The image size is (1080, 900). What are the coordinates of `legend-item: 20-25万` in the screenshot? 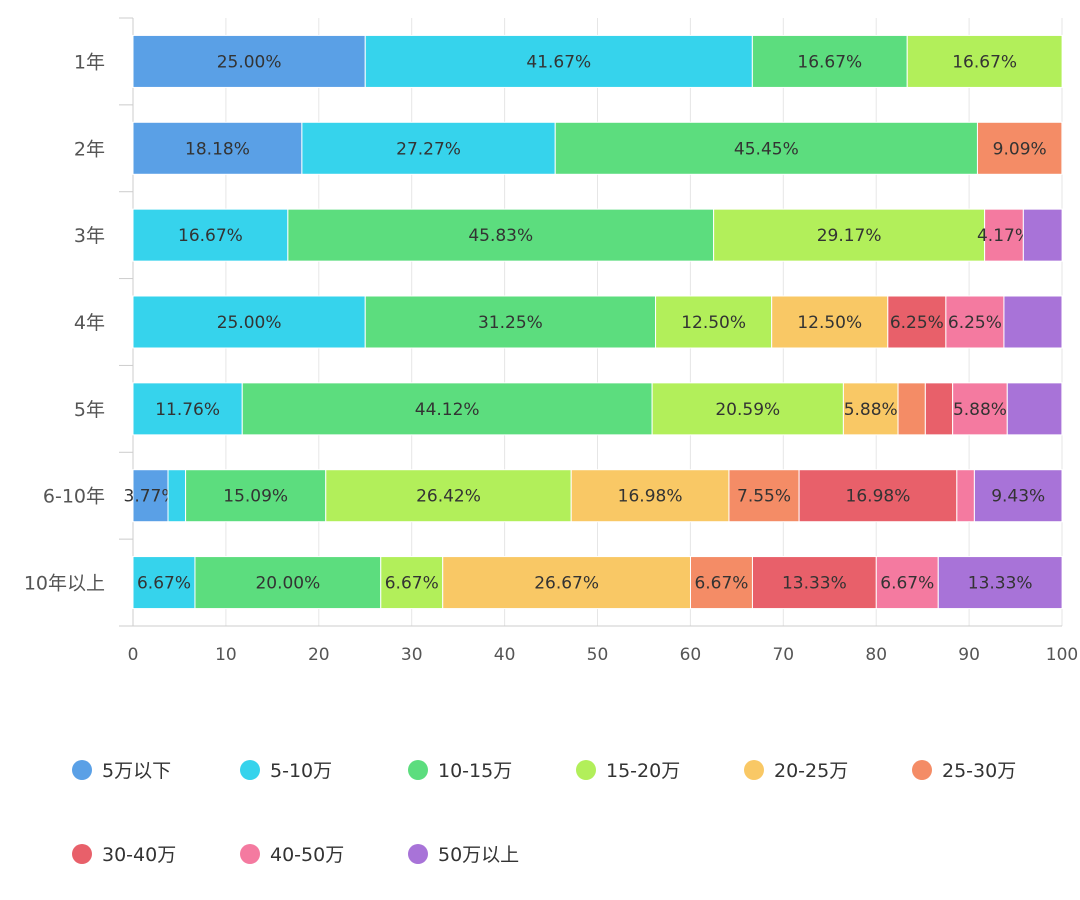 It's located at (796, 769).